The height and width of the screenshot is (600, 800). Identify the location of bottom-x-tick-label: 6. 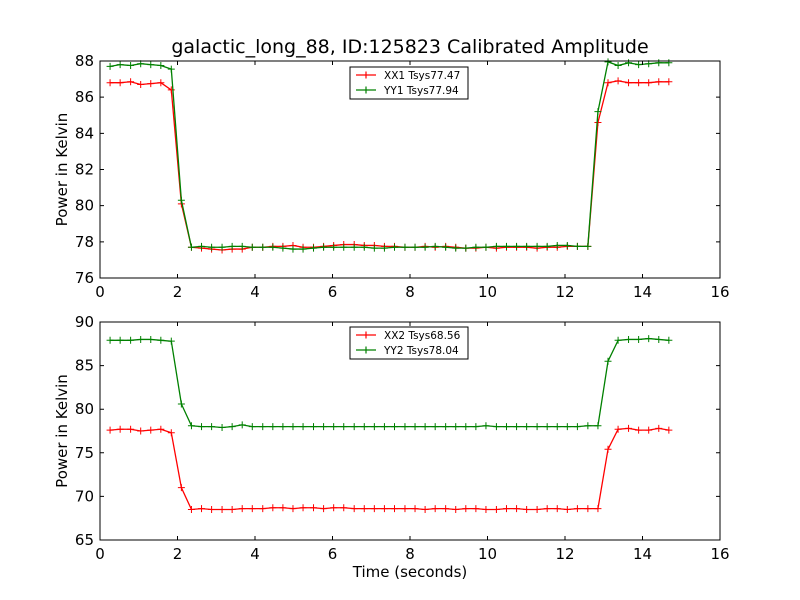
(333, 554).